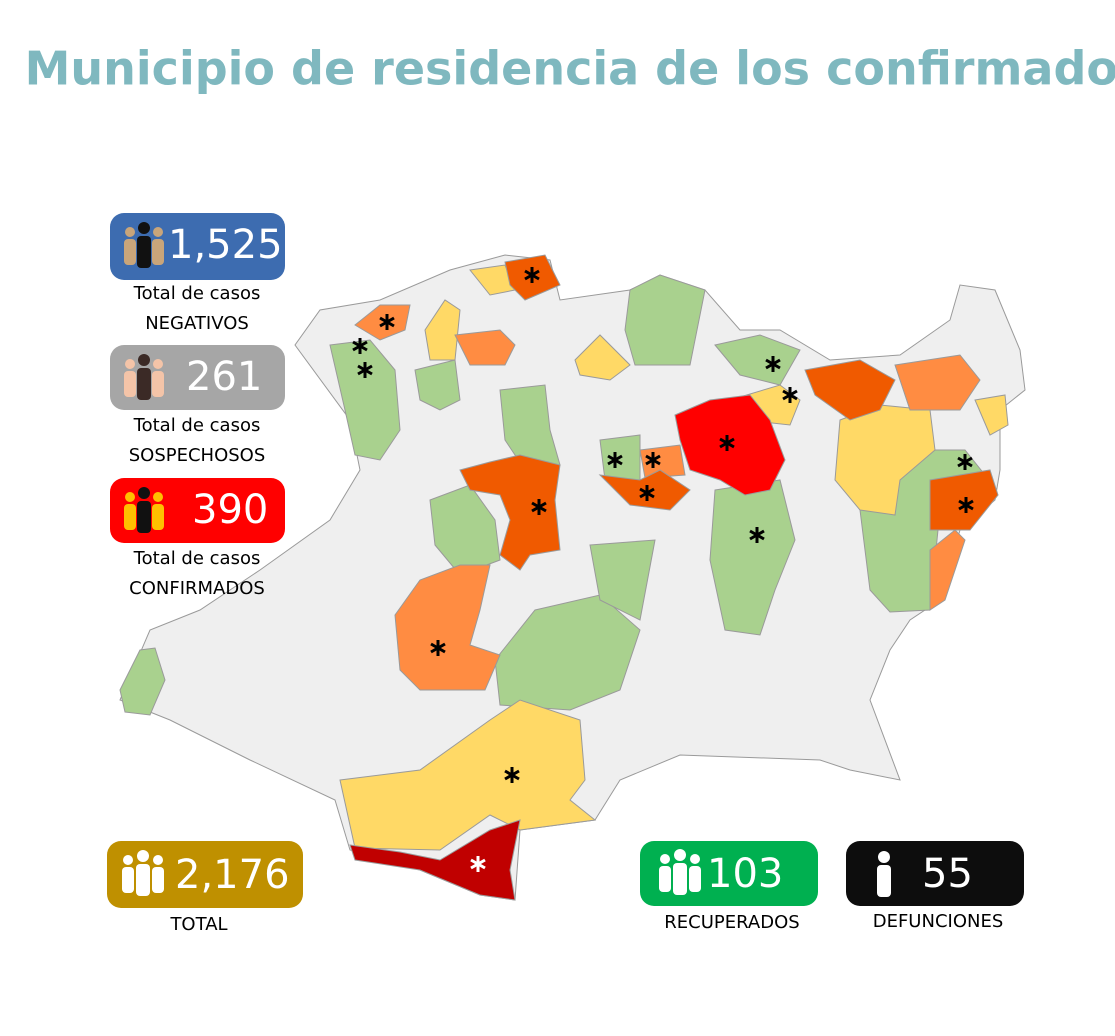 Image resolution: width=1115 pixels, height=1036 pixels. I want to click on total-label: RECUPERADOS, so click(731, 922).